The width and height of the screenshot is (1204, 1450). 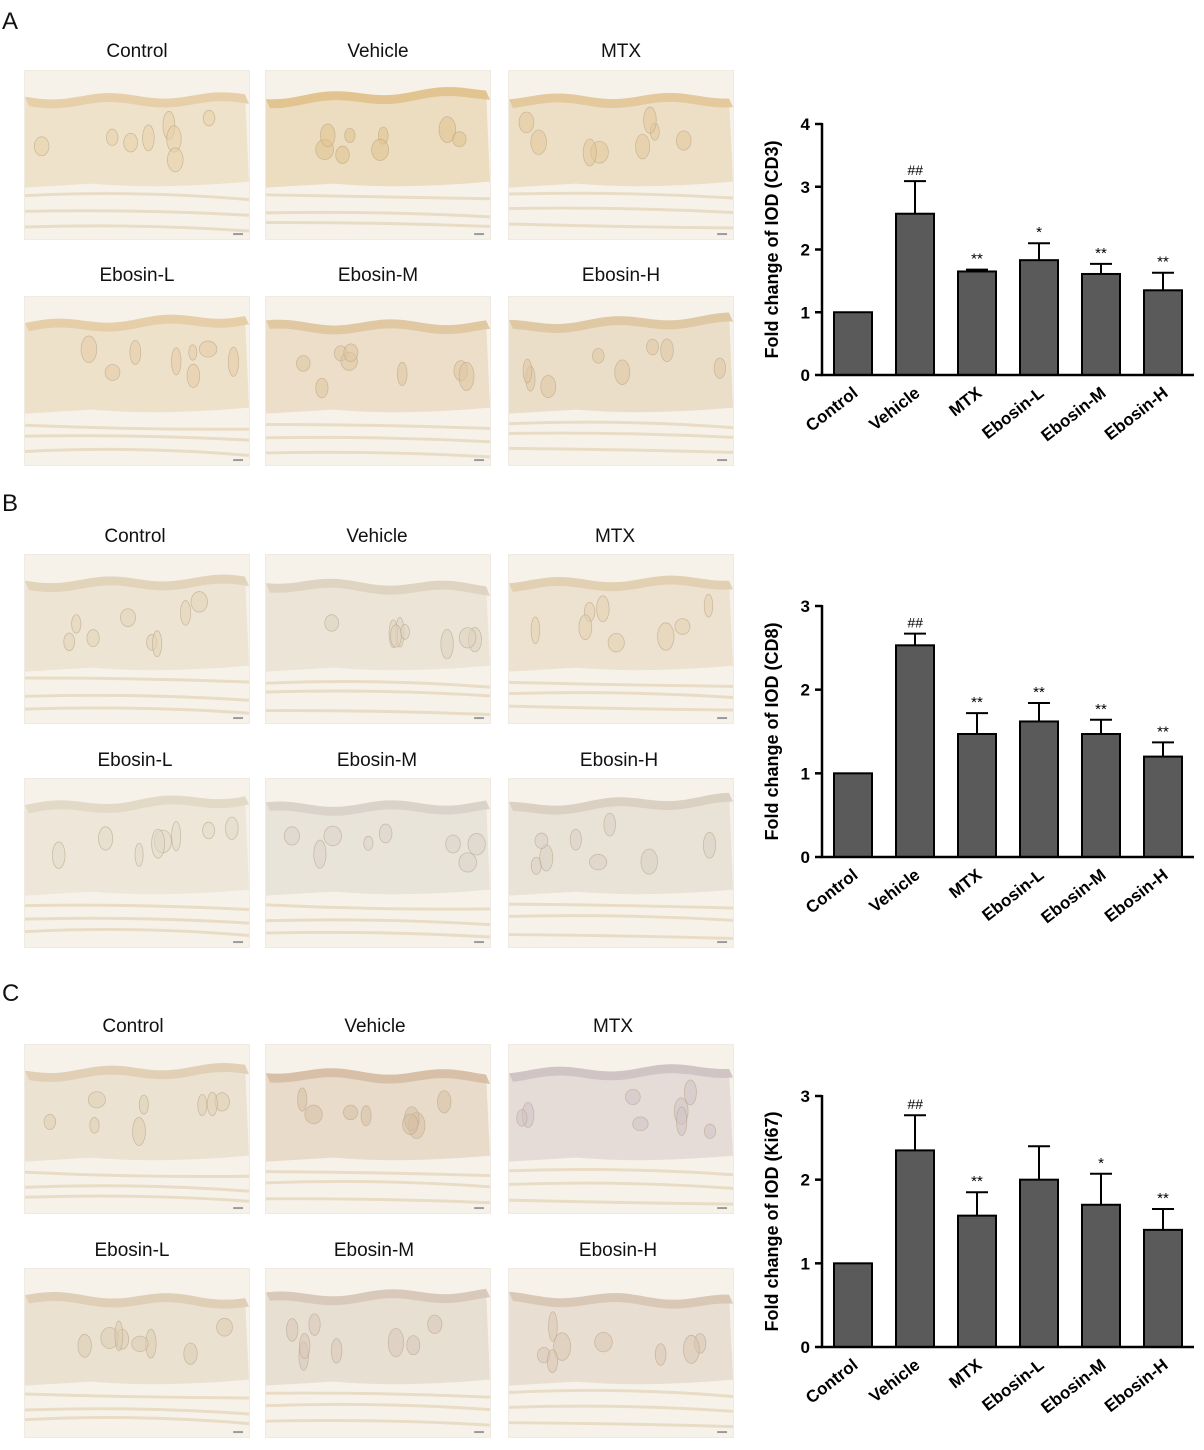 I want to click on panel-letter: B, so click(x=10, y=503).